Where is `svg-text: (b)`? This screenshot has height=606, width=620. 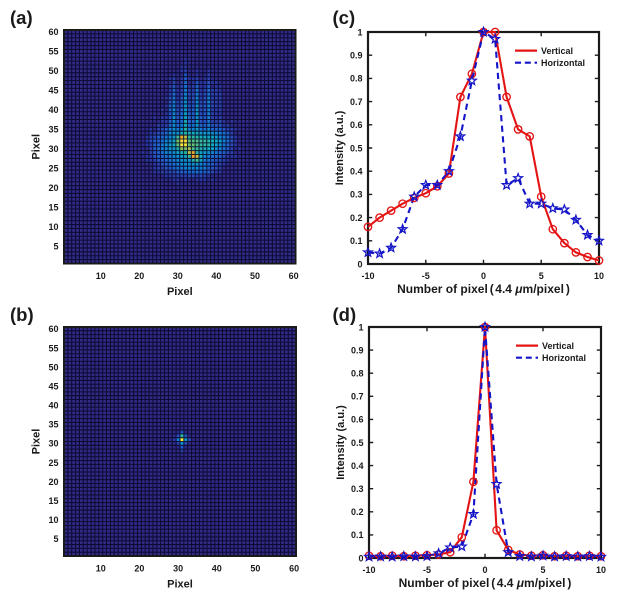
svg-text: (b) is located at coordinates (22, 314).